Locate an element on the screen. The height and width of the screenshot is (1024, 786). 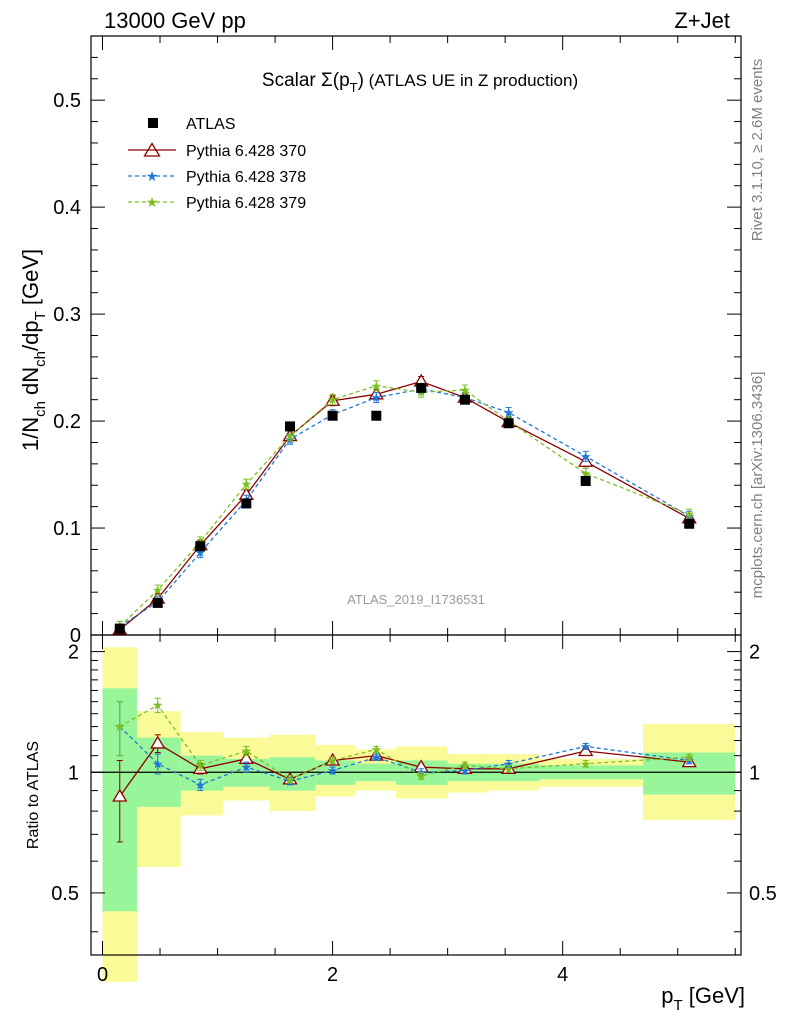
legend-atlas-marker is located at coordinates (153, 123).